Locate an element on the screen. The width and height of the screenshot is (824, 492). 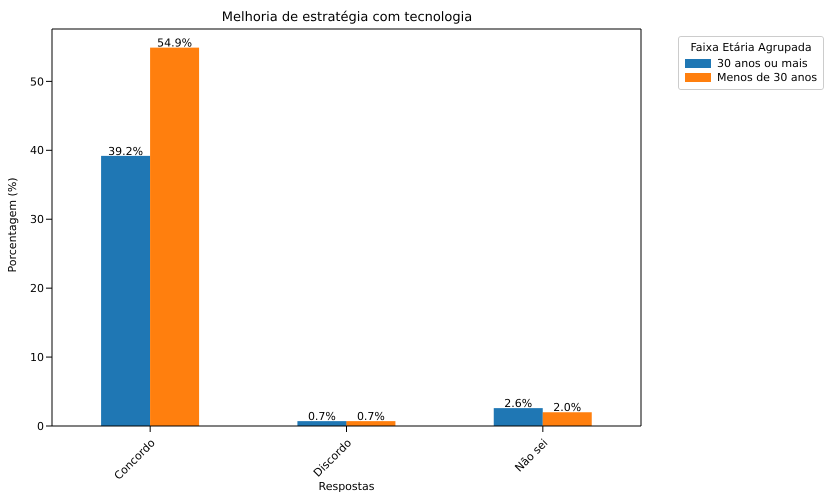
data-label: 54.9% is located at coordinates (174, 43).